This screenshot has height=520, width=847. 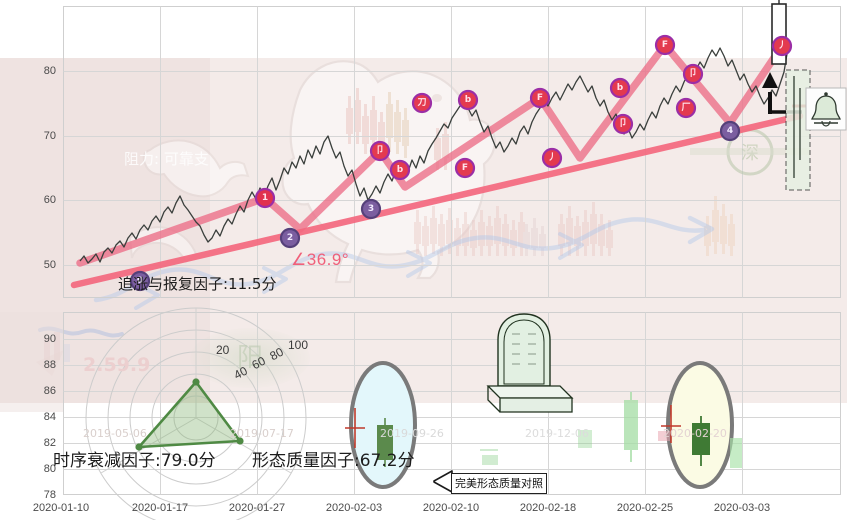 I want to click on xtick-7: 2020-03-03, so click(x=742, y=508).